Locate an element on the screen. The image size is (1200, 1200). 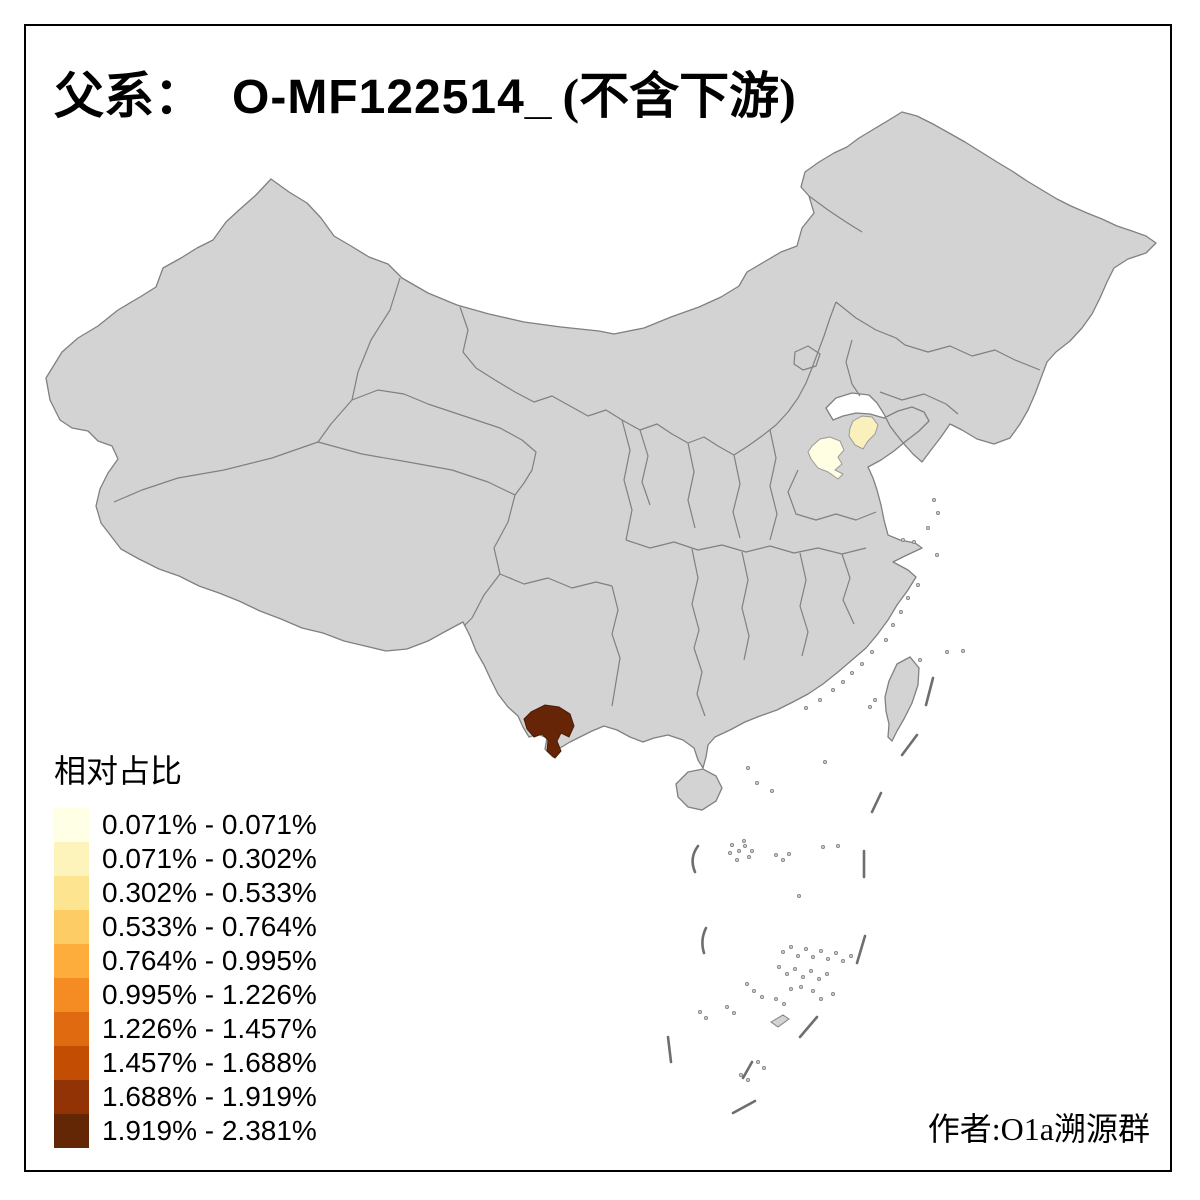
legend-row: 1.688% - 1.919% is located at coordinates (185, 1097).